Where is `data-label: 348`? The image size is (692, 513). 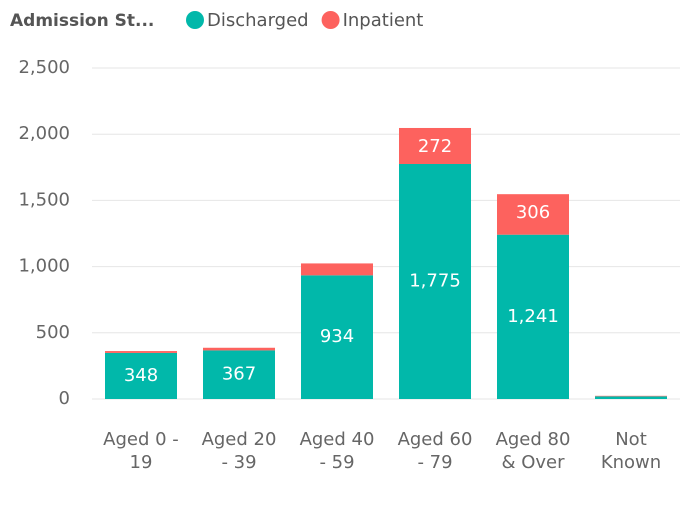
data-label: 348 is located at coordinates (141, 375).